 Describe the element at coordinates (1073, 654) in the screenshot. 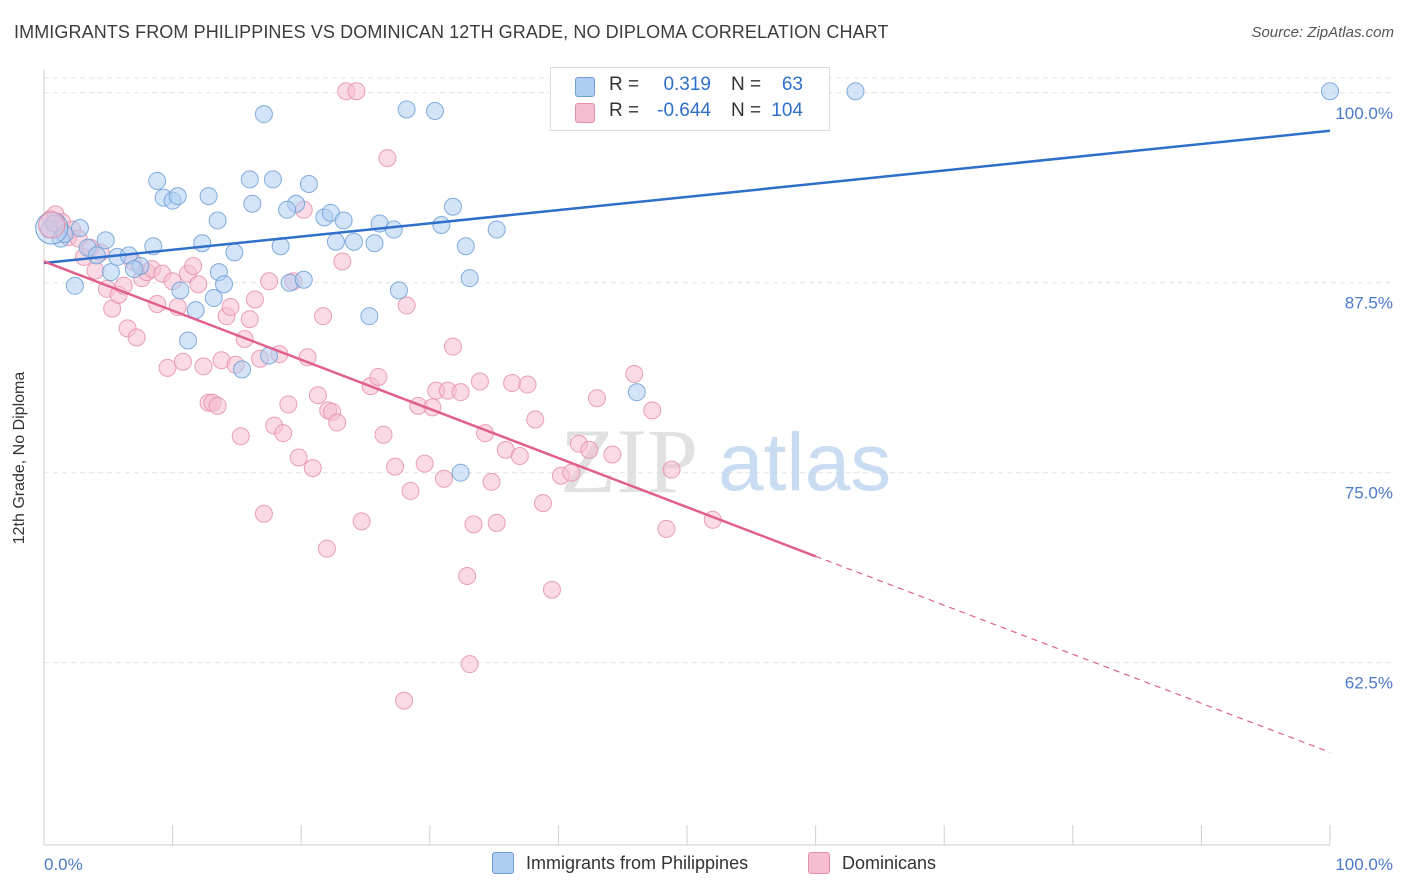

I see `dominican-trendline-extension` at that location.